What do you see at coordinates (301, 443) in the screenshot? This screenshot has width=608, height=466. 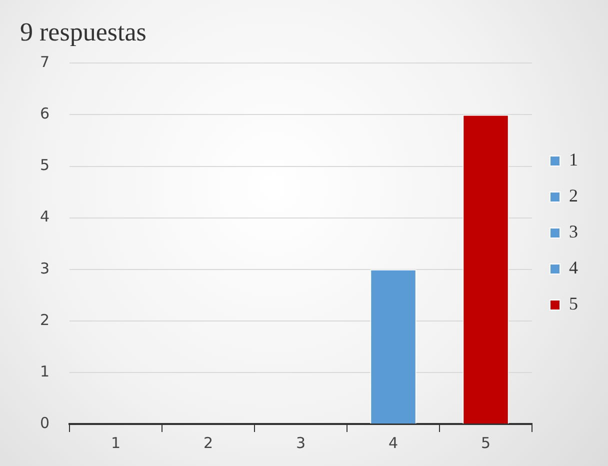 I see `x-tick-label: 3` at bounding box center [301, 443].